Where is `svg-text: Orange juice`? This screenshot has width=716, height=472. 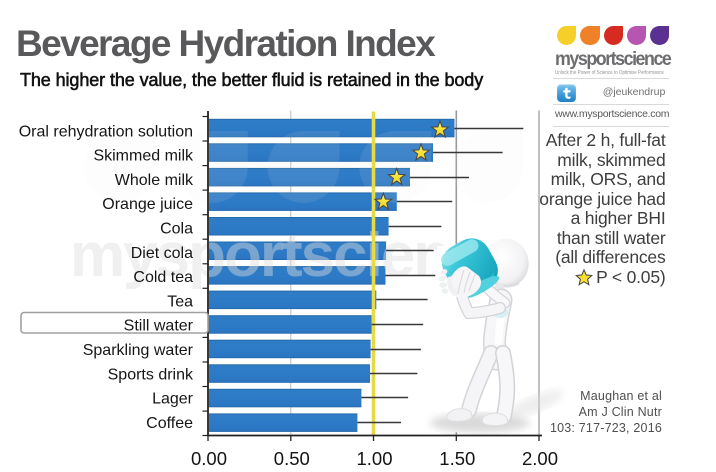
svg-text: Orange juice is located at coordinates (147, 204).